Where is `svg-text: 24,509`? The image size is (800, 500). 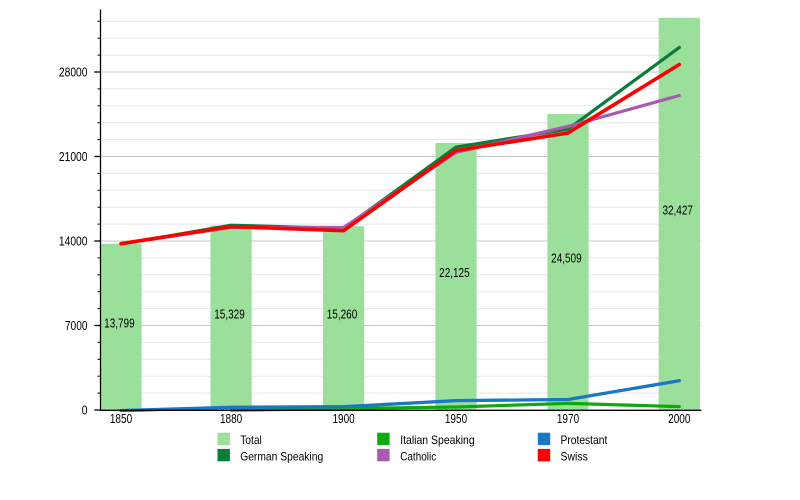 svg-text: 24,509 is located at coordinates (566, 258).